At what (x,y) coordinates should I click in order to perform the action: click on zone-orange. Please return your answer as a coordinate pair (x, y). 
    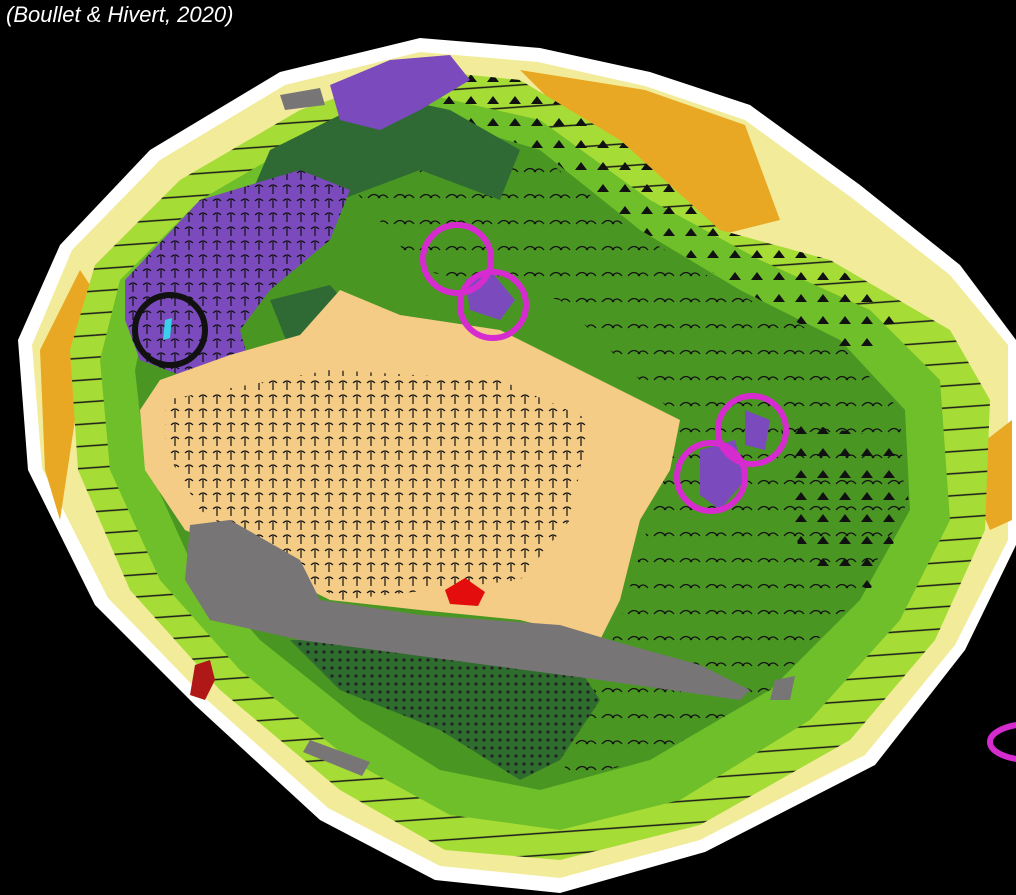
    Looking at the image, I should click on (650, 155).